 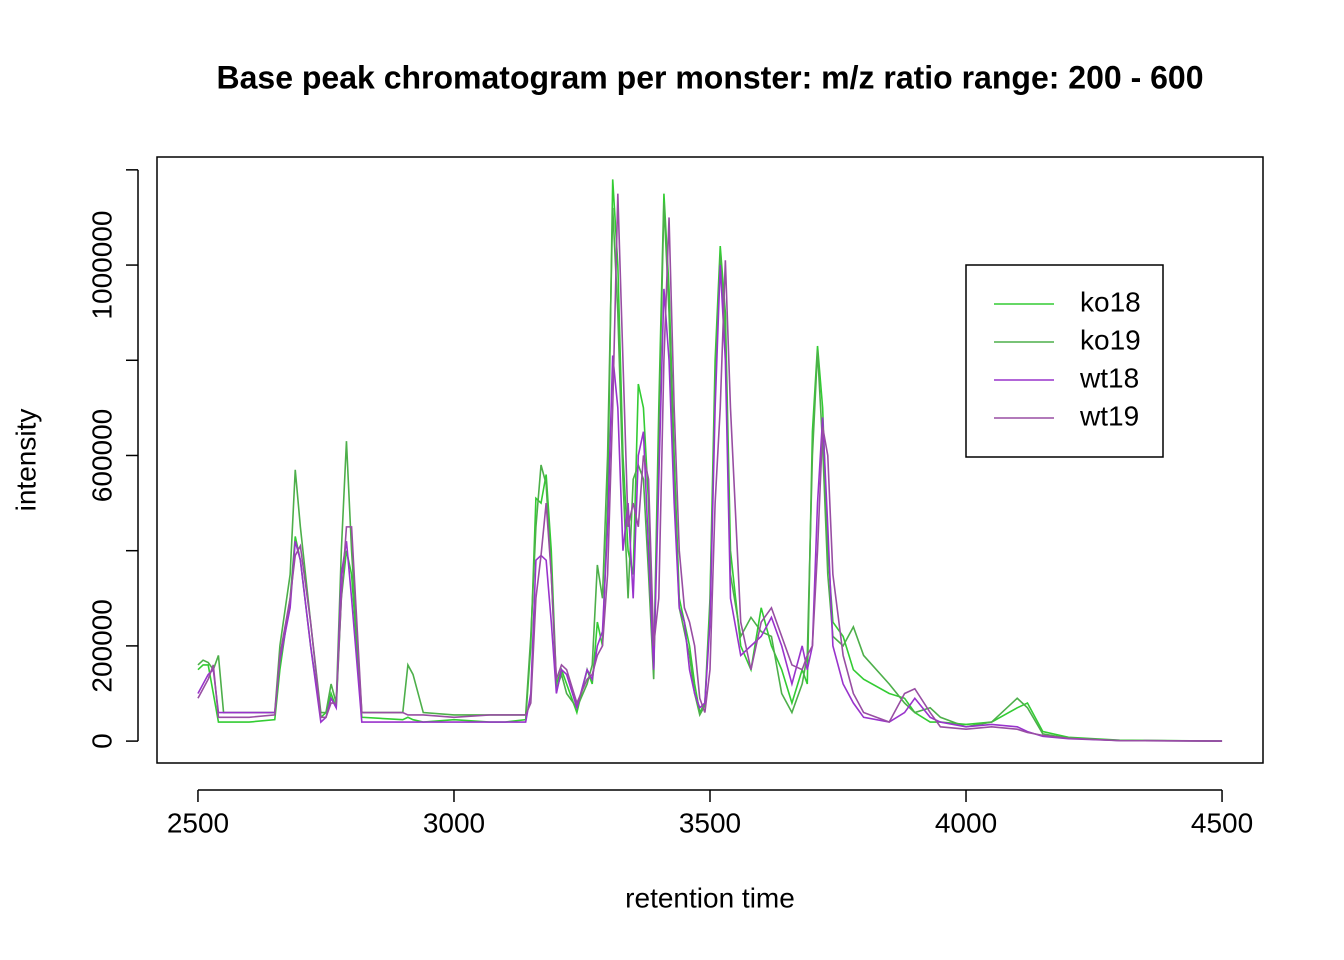 What do you see at coordinates (454, 822) in the screenshot?
I see `x-tick-label: 3000` at bounding box center [454, 822].